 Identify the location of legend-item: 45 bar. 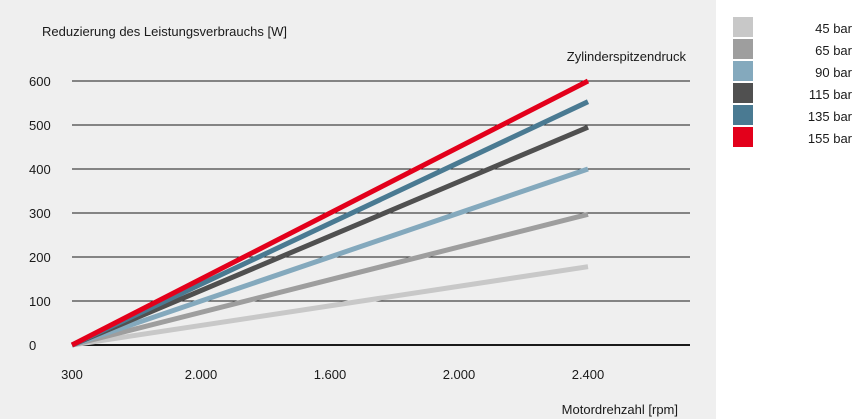
(794, 26).